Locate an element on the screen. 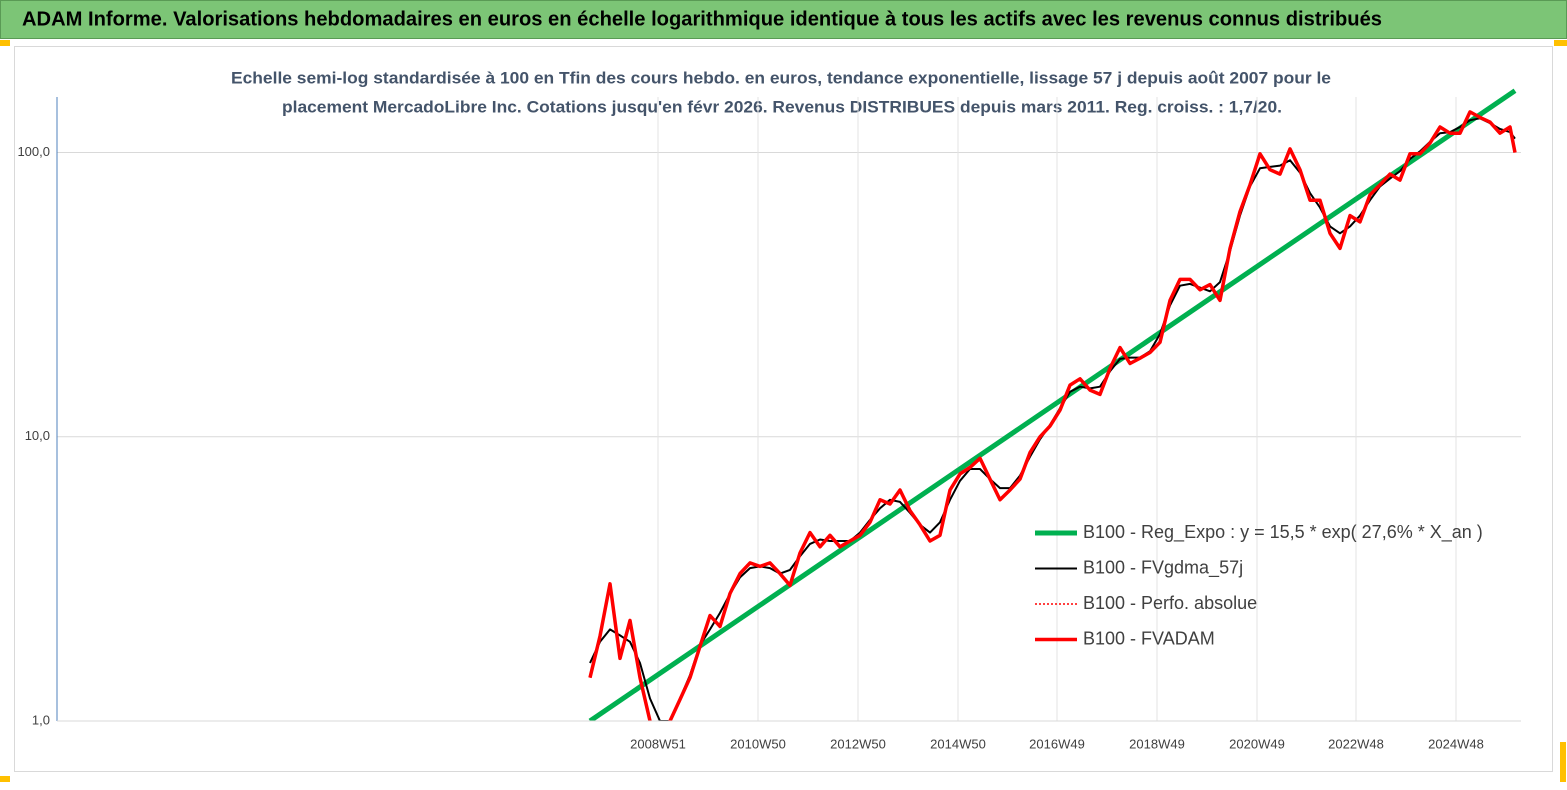 The image size is (1567, 790). x-tick-label: 2008W51 is located at coordinates (658, 743).